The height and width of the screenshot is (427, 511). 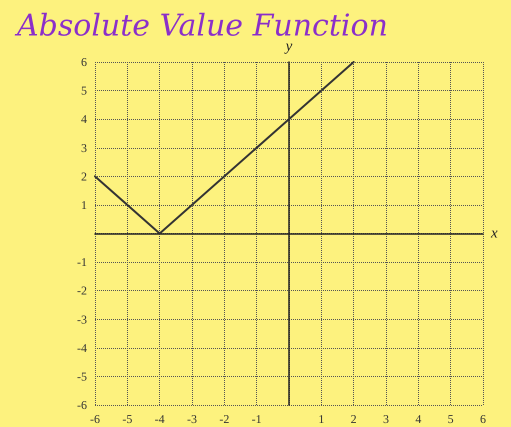 I want to click on y-tick-label: 2, so click(x=84, y=176).